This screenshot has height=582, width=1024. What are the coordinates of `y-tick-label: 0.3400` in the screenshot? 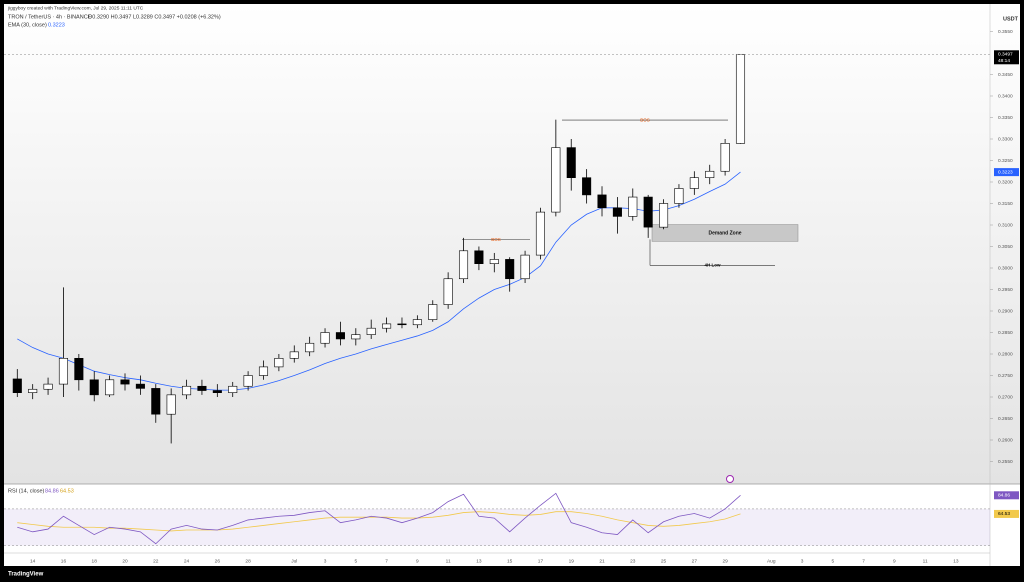 It's located at (1005, 96).